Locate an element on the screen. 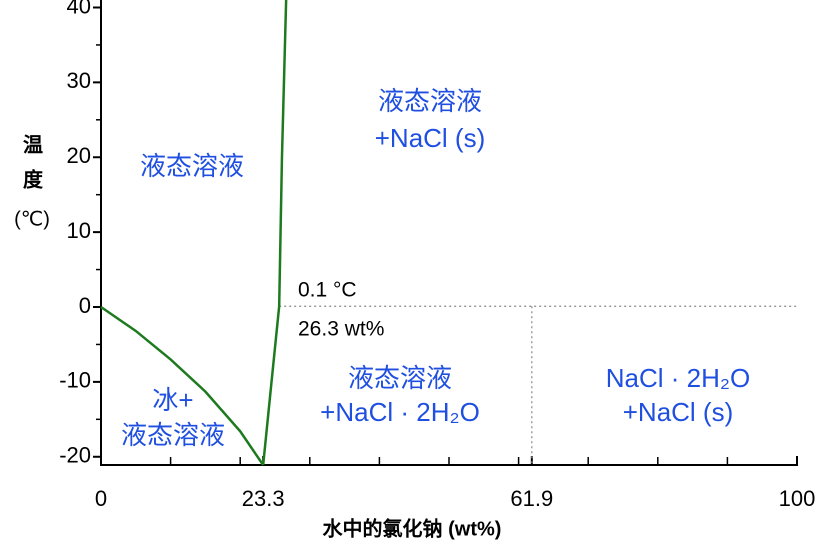 This screenshot has height=549, width=817. y-tick-label: -20 is located at coordinates (75, 455).